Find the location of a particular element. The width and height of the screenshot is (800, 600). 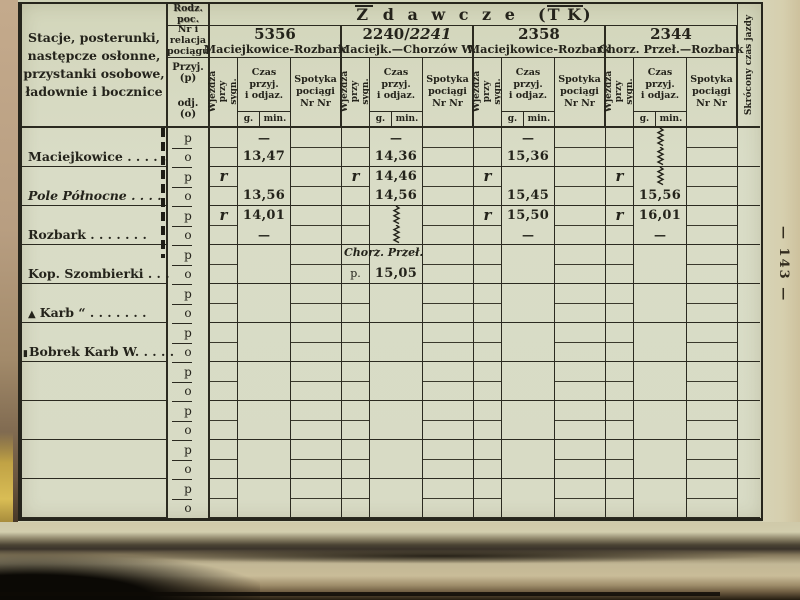

no-time-dash: — is located at coordinates (528, 137).